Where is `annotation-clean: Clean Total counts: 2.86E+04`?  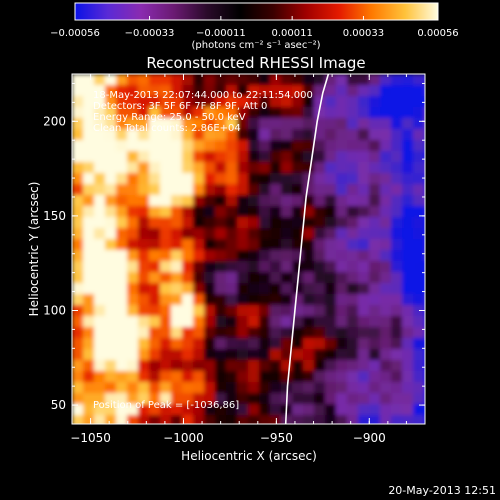
annotation-clean: Clean Total counts: 2.86E+04 is located at coordinates (167, 128).